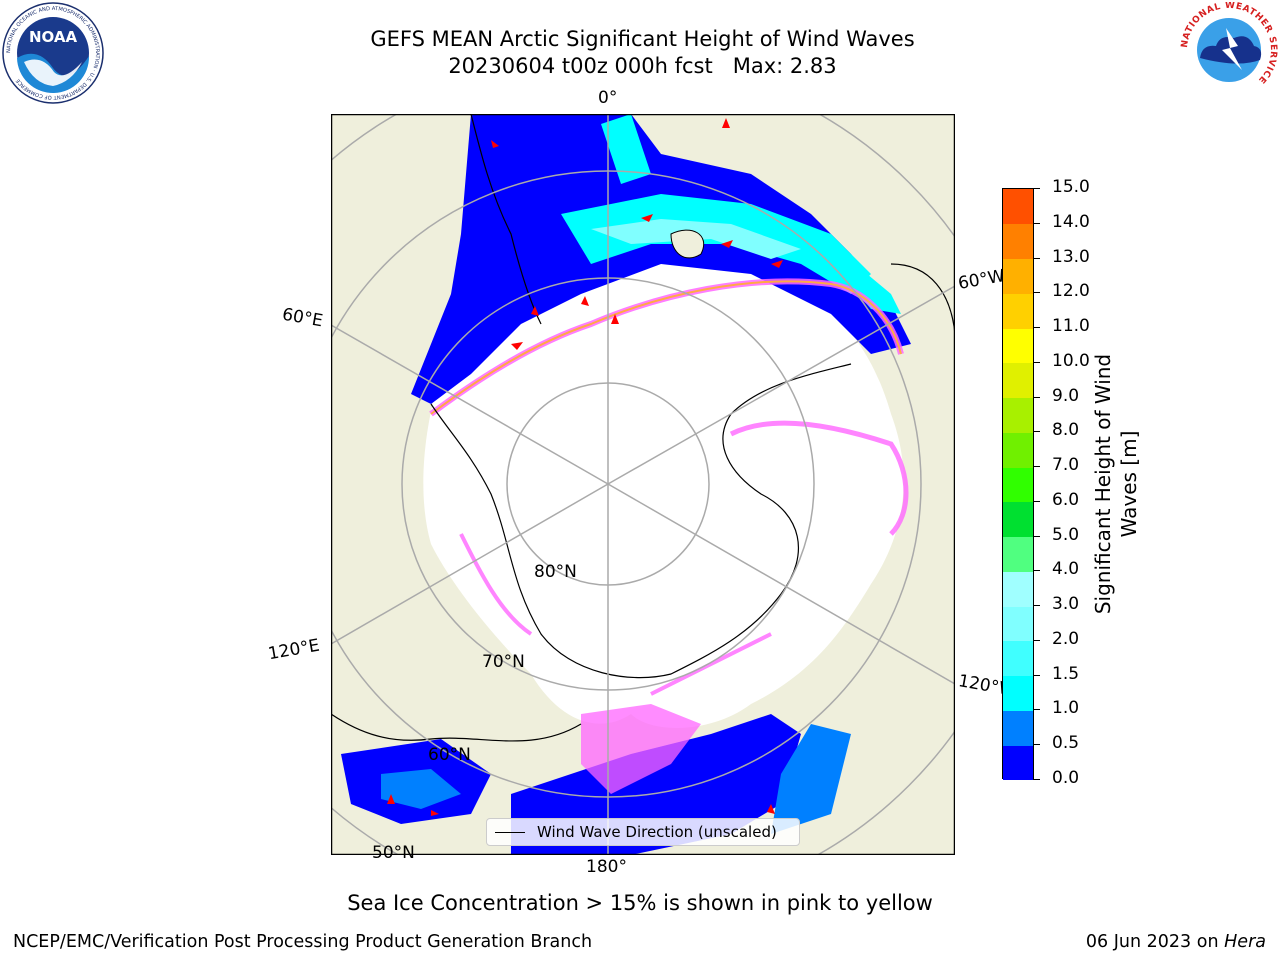 The image size is (1280, 960). Describe the element at coordinates (1071, 291) in the screenshot. I see `colorbar-tick-label: 12.0` at that location.